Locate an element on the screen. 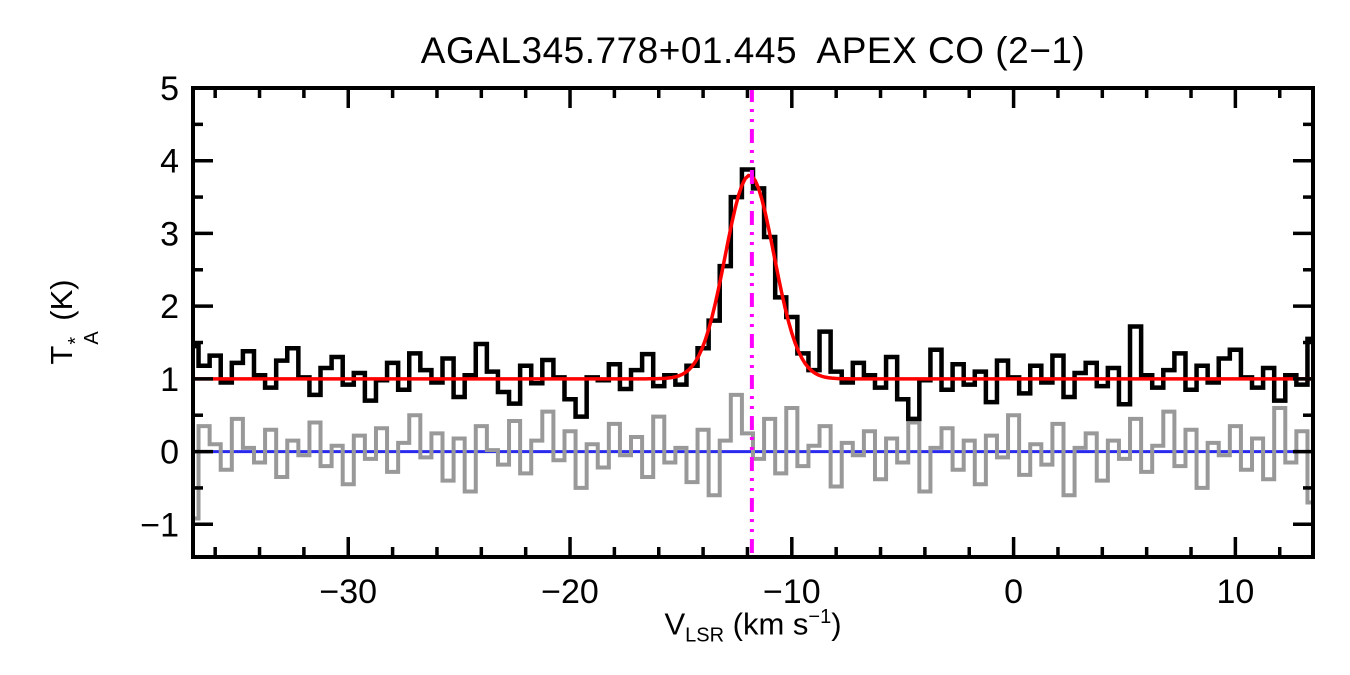  y-tick-label: 1 is located at coordinates (169, 380).